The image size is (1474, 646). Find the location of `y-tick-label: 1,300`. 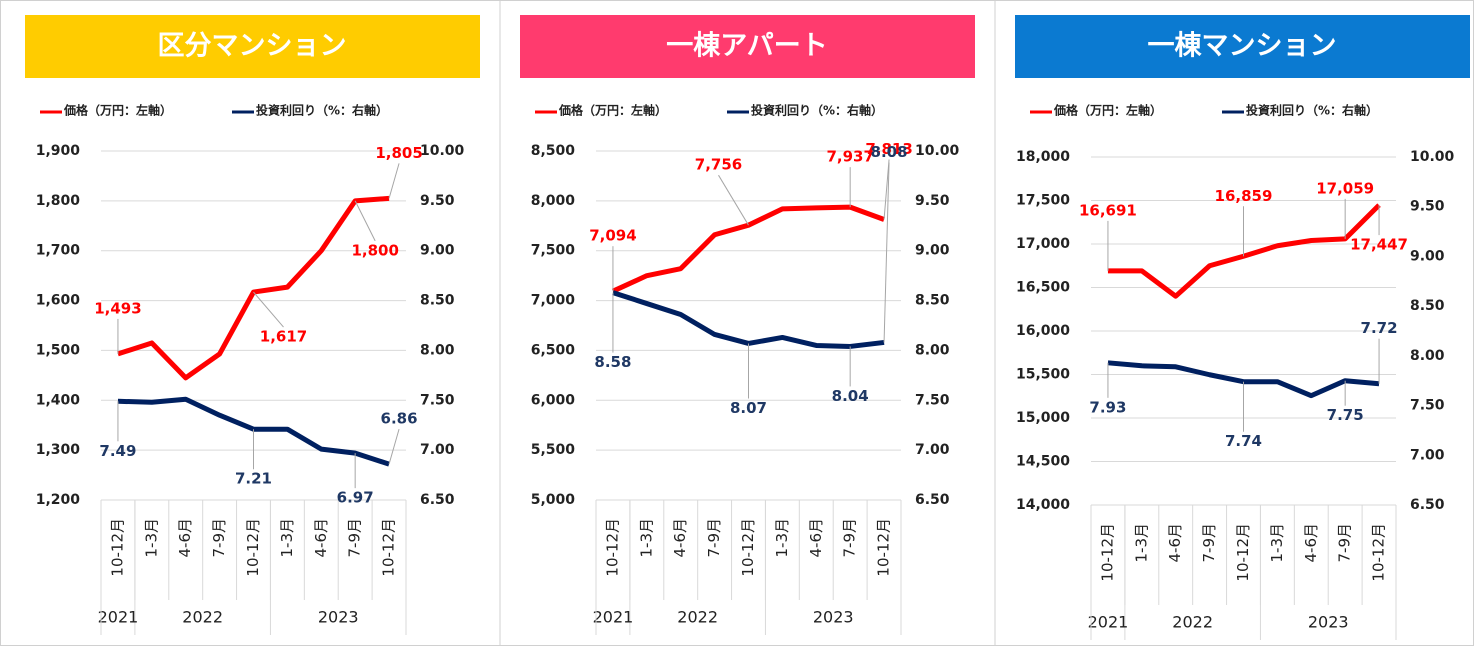

y-tick-label: 1,300 is located at coordinates (58, 450).